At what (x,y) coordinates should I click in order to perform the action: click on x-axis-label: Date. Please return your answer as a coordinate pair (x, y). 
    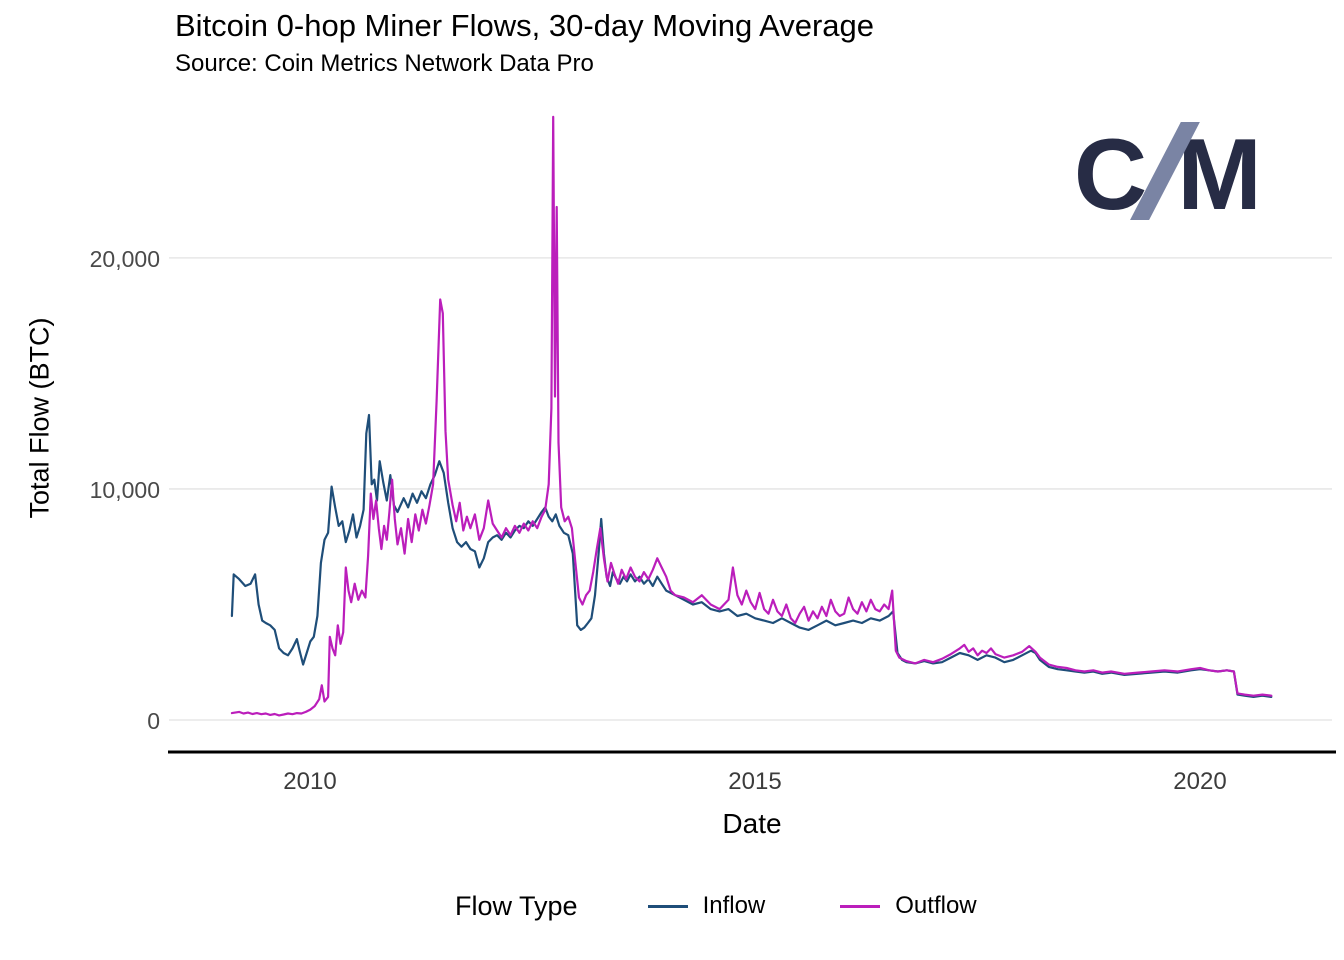
    Looking at the image, I should click on (752, 823).